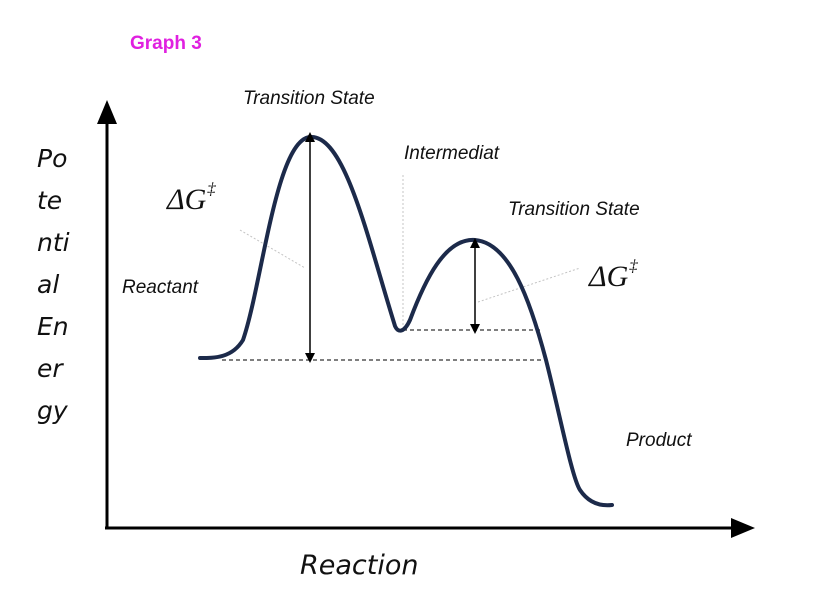  What do you see at coordinates (574, 209) in the screenshot?
I see `transition-state-2-label: Transition State` at bounding box center [574, 209].